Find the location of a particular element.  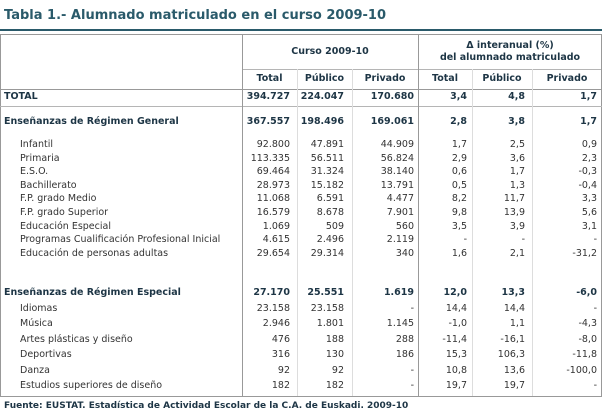

cell: -31,2 is located at coordinates (584, 253).